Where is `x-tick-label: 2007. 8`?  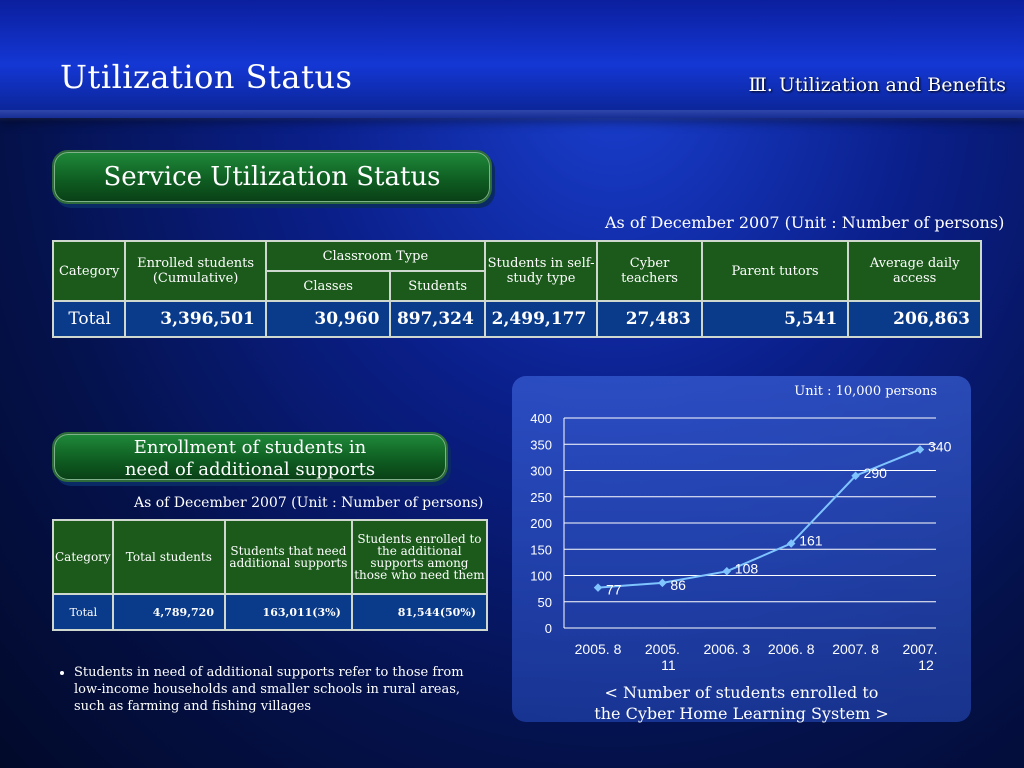
x-tick-label: 2007. 8 is located at coordinates (855, 649).